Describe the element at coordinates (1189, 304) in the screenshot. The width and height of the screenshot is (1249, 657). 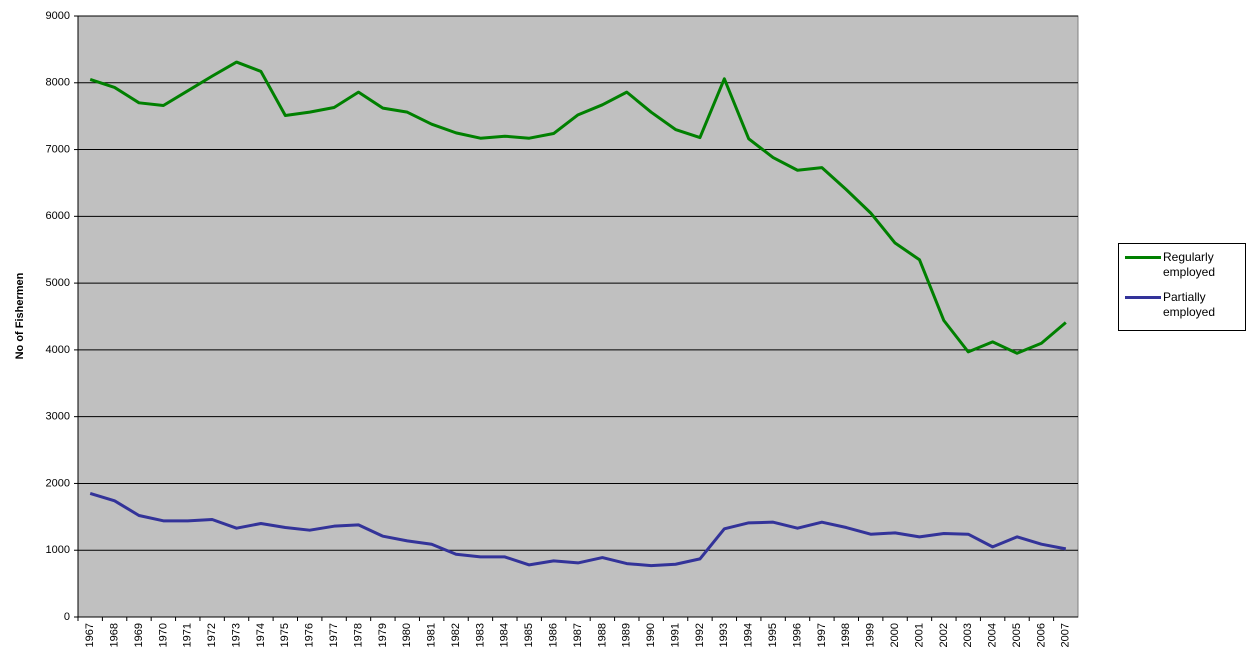
I see `legend-label: Partially employed` at that location.